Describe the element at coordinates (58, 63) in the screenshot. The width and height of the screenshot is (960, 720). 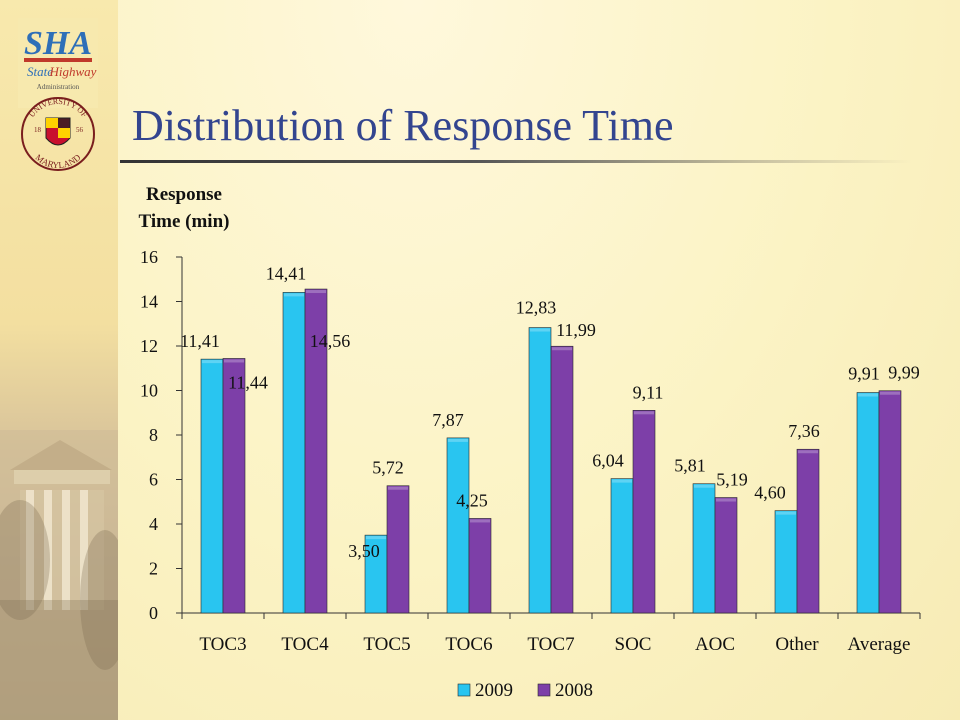
I see `sha-logo: SHA State Highway Administration` at that location.